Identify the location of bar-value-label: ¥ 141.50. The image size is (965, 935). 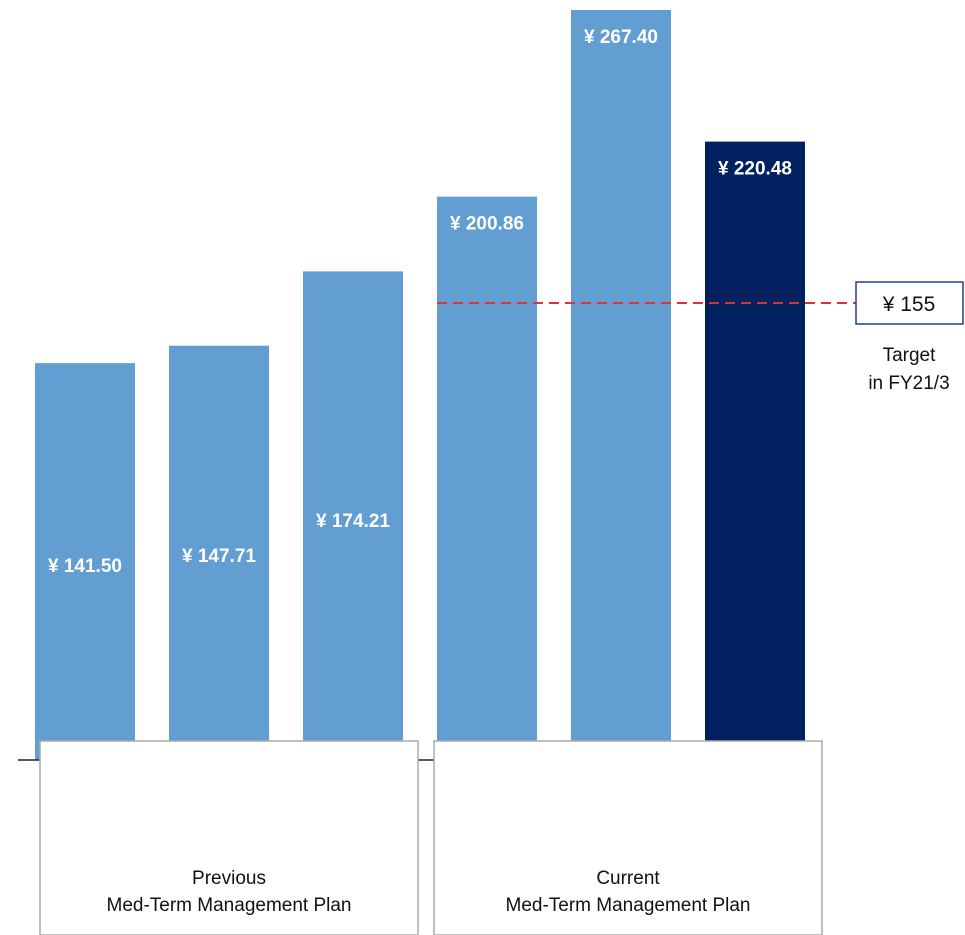
(85, 566).